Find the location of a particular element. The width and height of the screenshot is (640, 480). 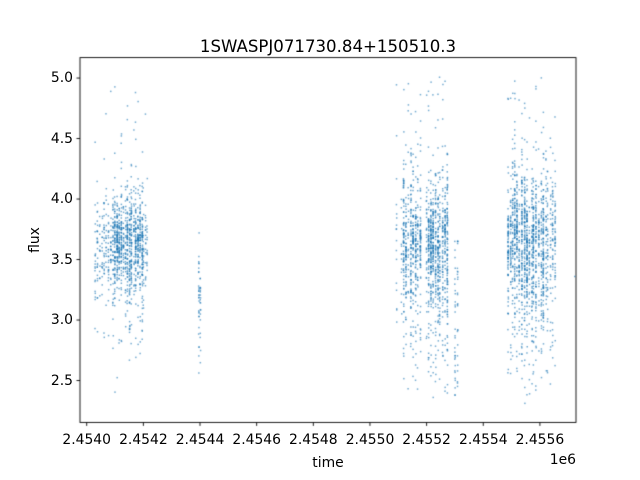

x-tick-label: 2.4554 is located at coordinates (483, 440).